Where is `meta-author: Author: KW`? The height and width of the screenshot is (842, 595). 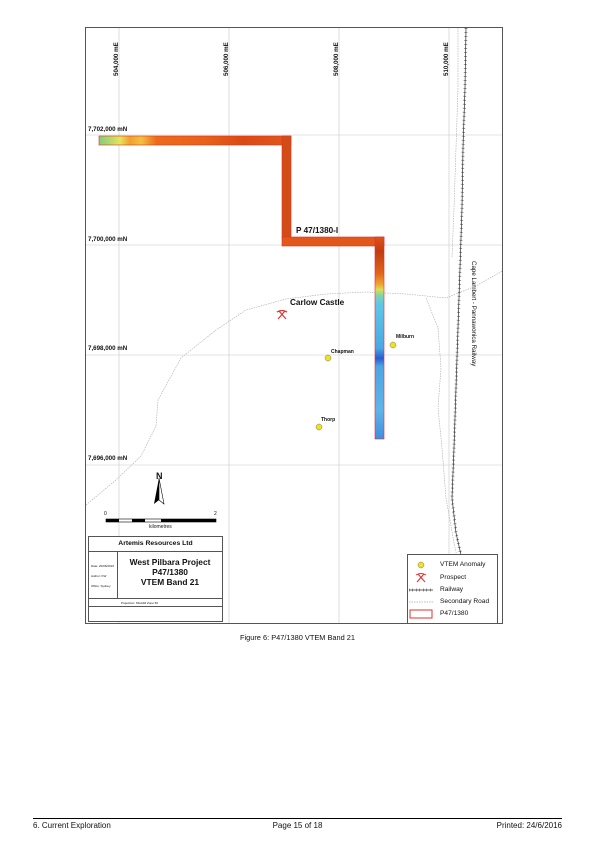
meta-author: Author: KW is located at coordinates (99, 576).